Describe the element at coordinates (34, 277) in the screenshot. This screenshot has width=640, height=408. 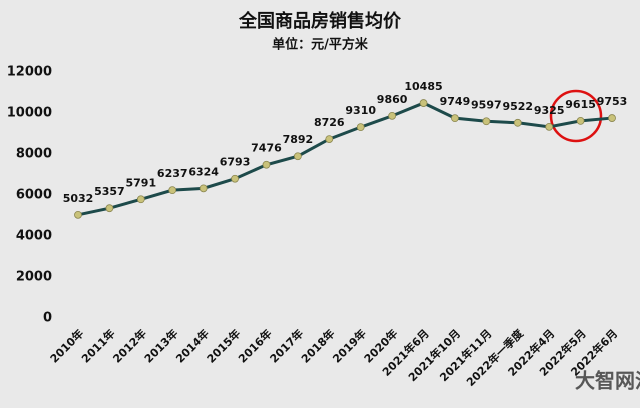
I see `y-tick-label: 2000` at that location.